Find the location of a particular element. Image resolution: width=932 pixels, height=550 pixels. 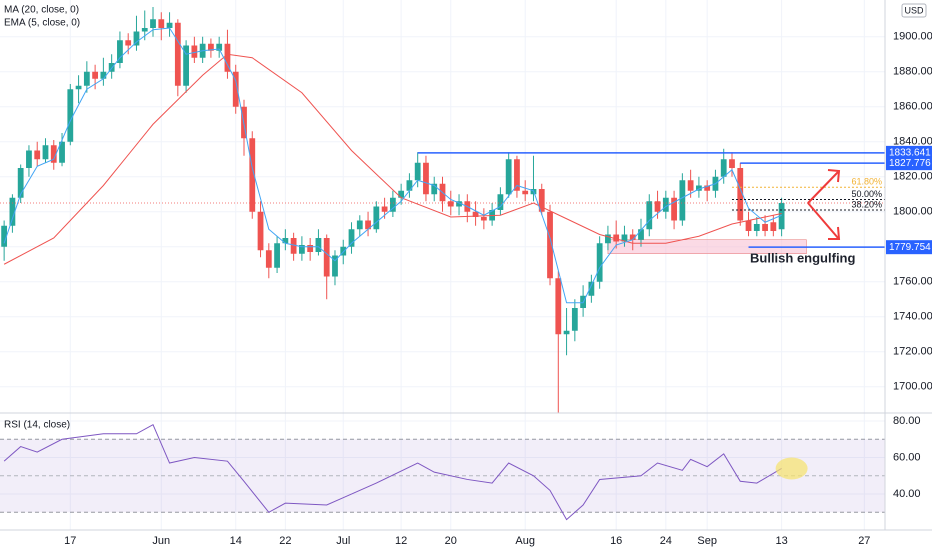

rsi-tick-label: 80.00 is located at coordinates (907, 421).